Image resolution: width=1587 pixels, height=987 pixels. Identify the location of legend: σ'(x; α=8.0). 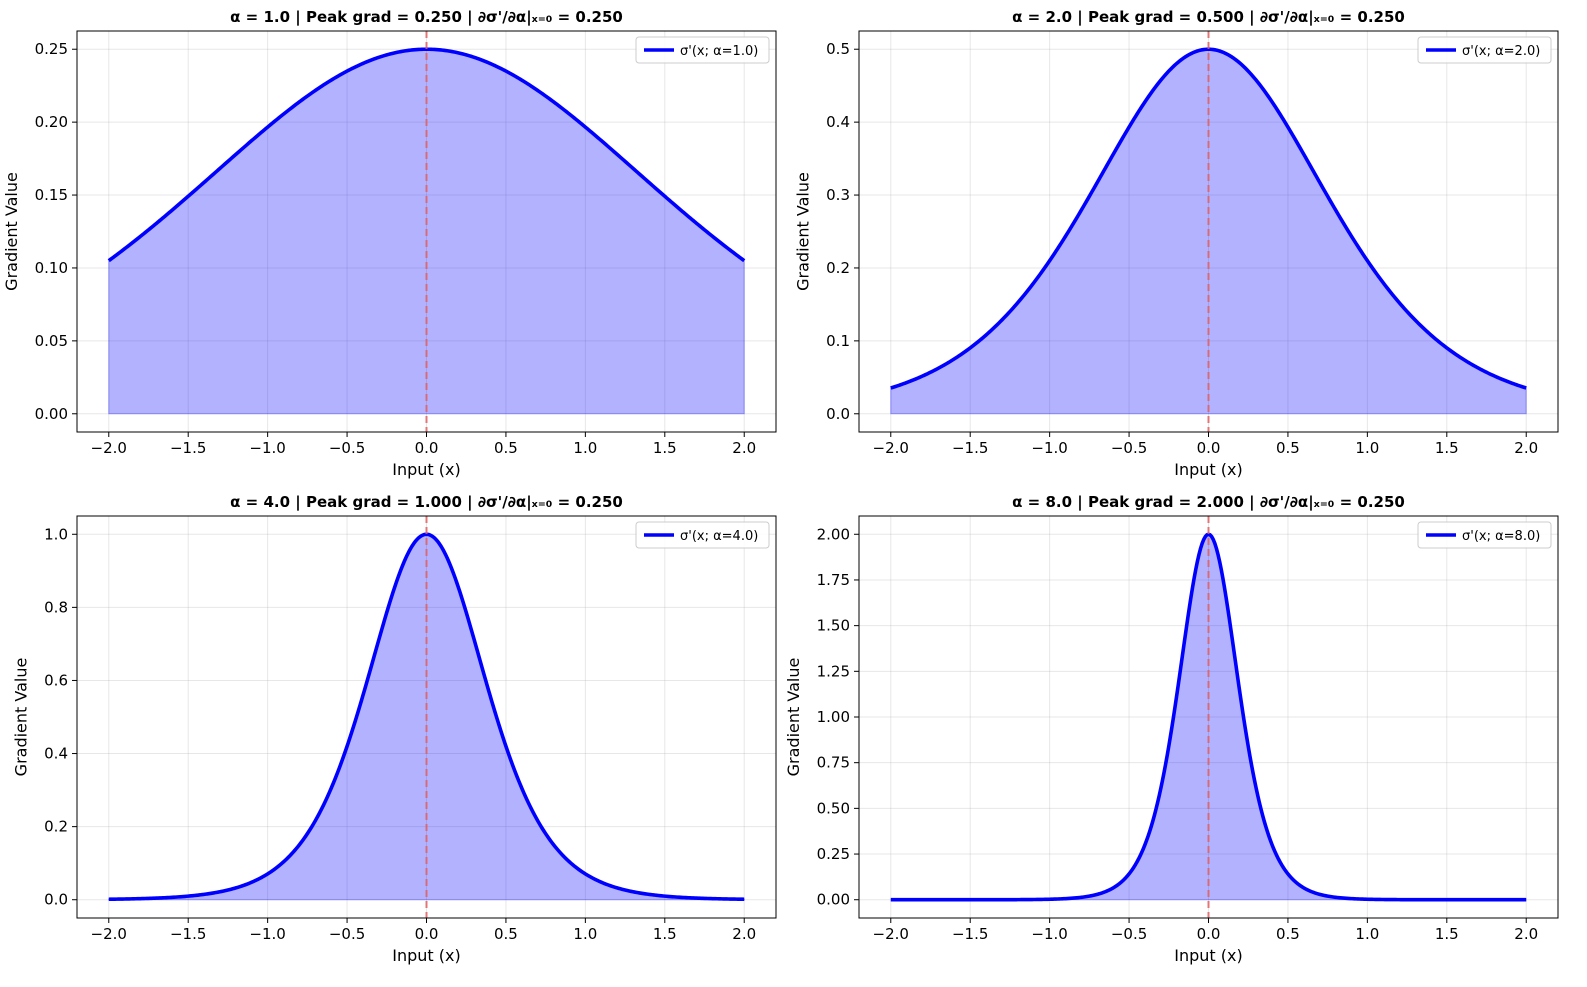
(1484, 535).